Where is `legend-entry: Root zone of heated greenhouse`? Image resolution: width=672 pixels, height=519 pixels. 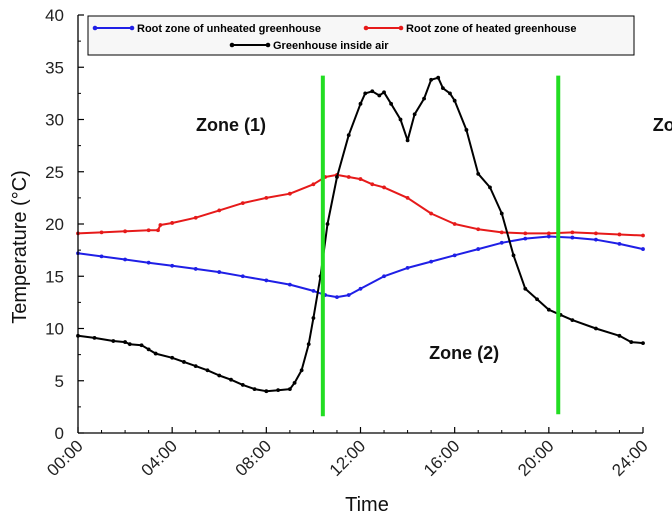
legend-entry: Root zone of heated greenhouse is located at coordinates (470, 29).